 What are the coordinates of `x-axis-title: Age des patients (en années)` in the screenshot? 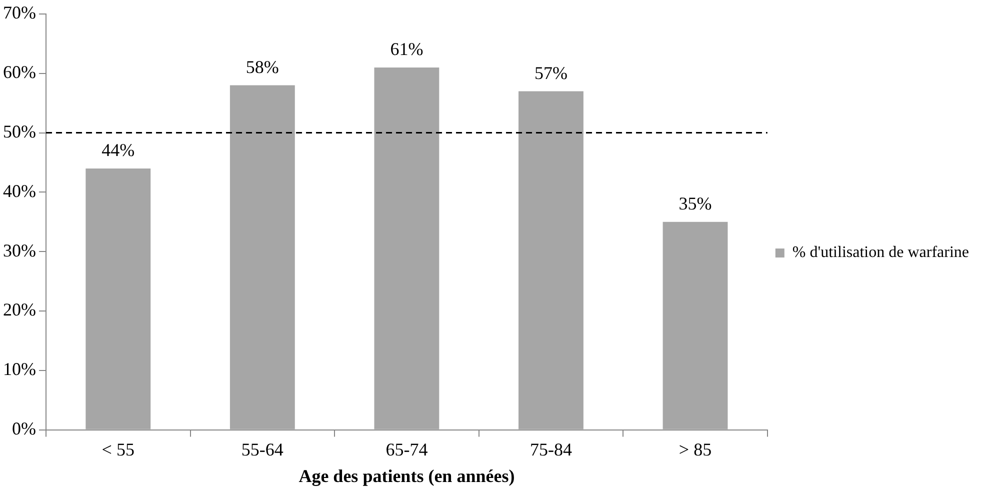 It's located at (406, 476).